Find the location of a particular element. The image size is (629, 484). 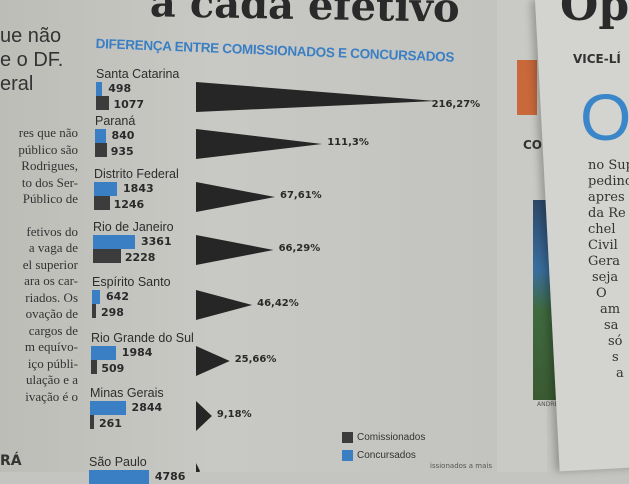

text-line: fetivos do is located at coordinates (52, 231).